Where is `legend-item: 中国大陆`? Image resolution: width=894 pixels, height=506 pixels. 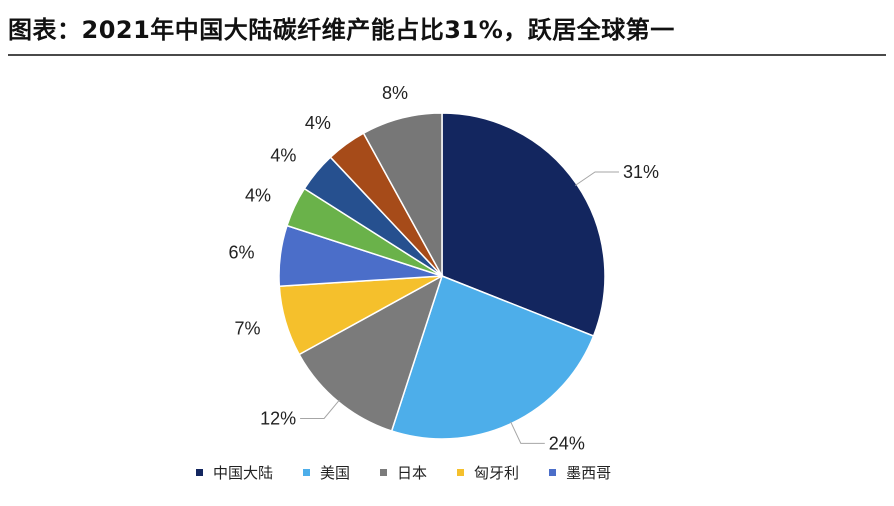 legend-item: 中国大陆 is located at coordinates (234, 472).